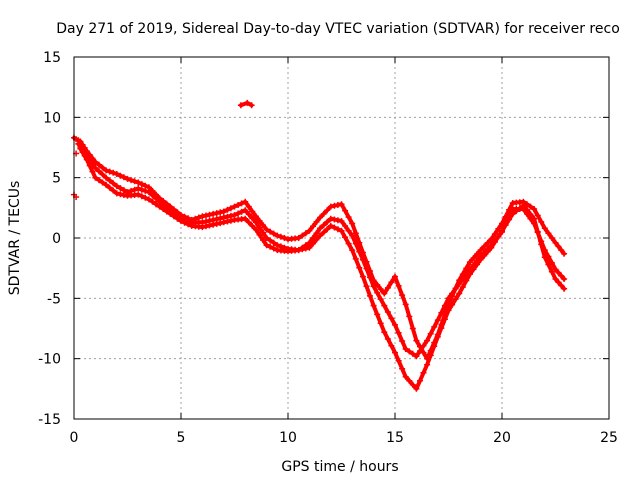 The image size is (640, 480). I want to click on x-tick-label: 25, so click(609, 438).